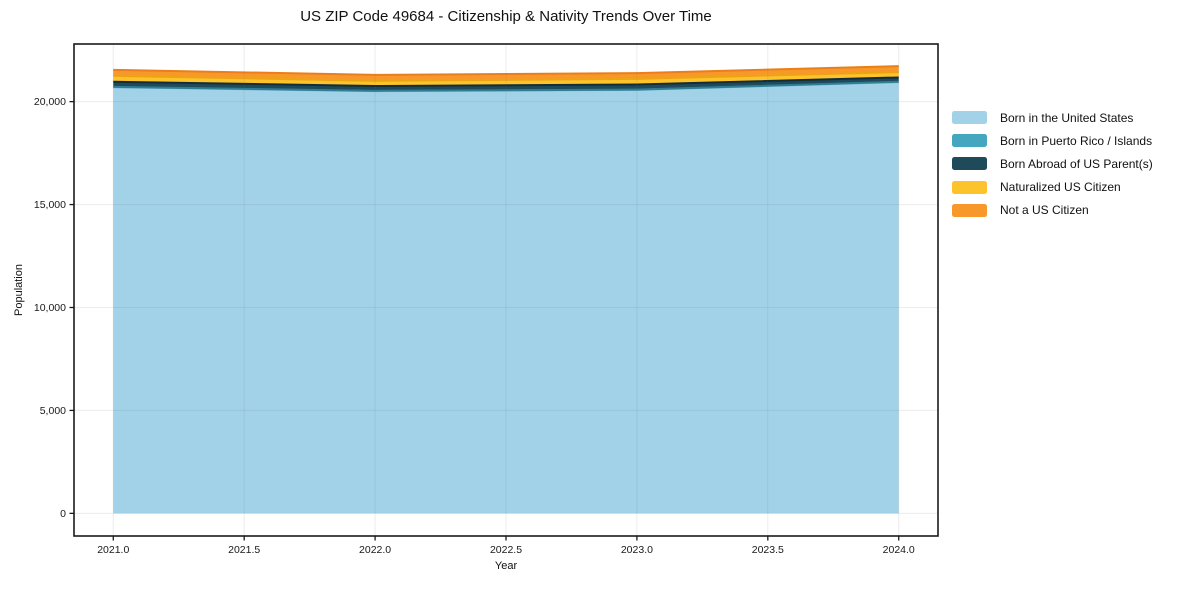 This screenshot has height=590, width=1189. I want to click on legend-label: Born in Puerto Rico / Islands, so click(1076, 140).